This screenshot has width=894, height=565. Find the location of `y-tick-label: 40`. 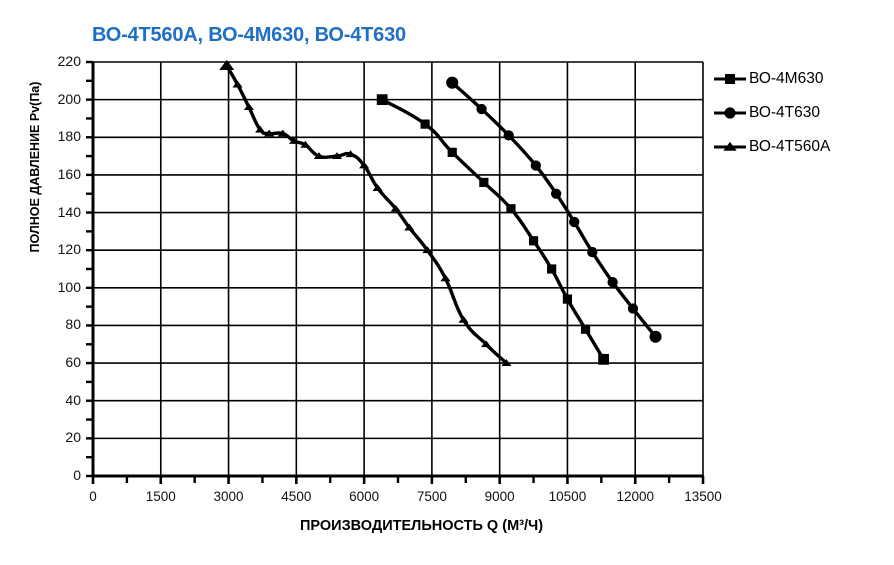

y-tick-label: 40 is located at coordinates (73, 399).